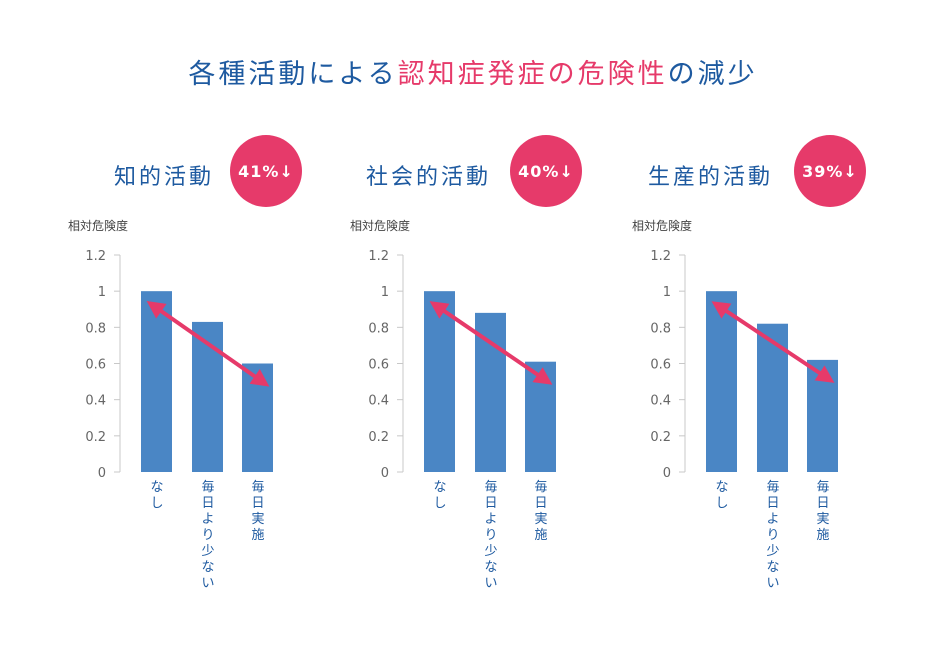 The width and height of the screenshot is (946, 654). I want to click on reduction-badge: 41%↓, so click(266, 171).